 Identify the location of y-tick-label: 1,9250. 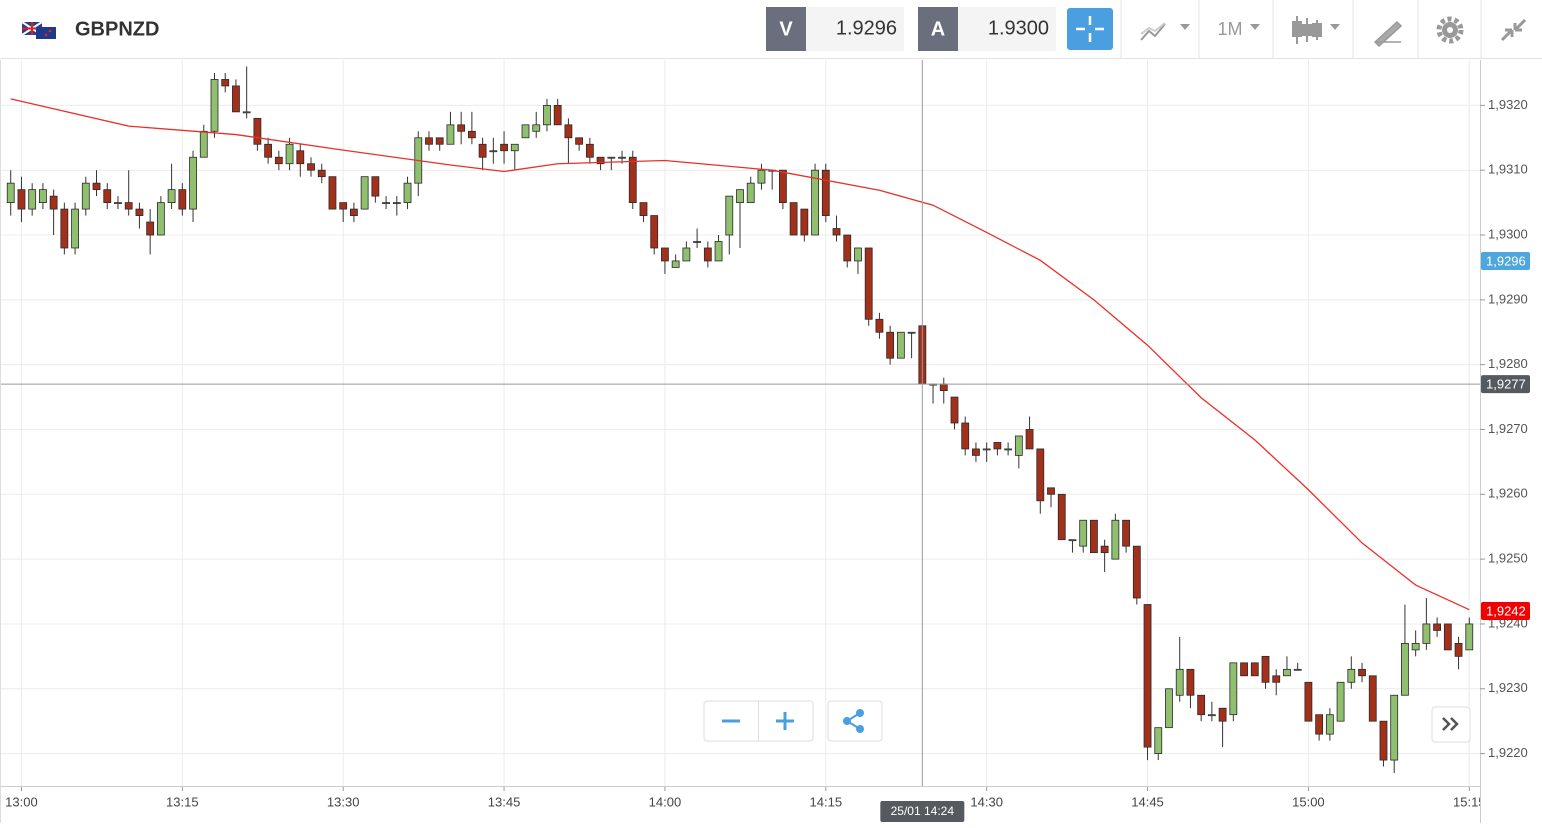
(1508, 558).